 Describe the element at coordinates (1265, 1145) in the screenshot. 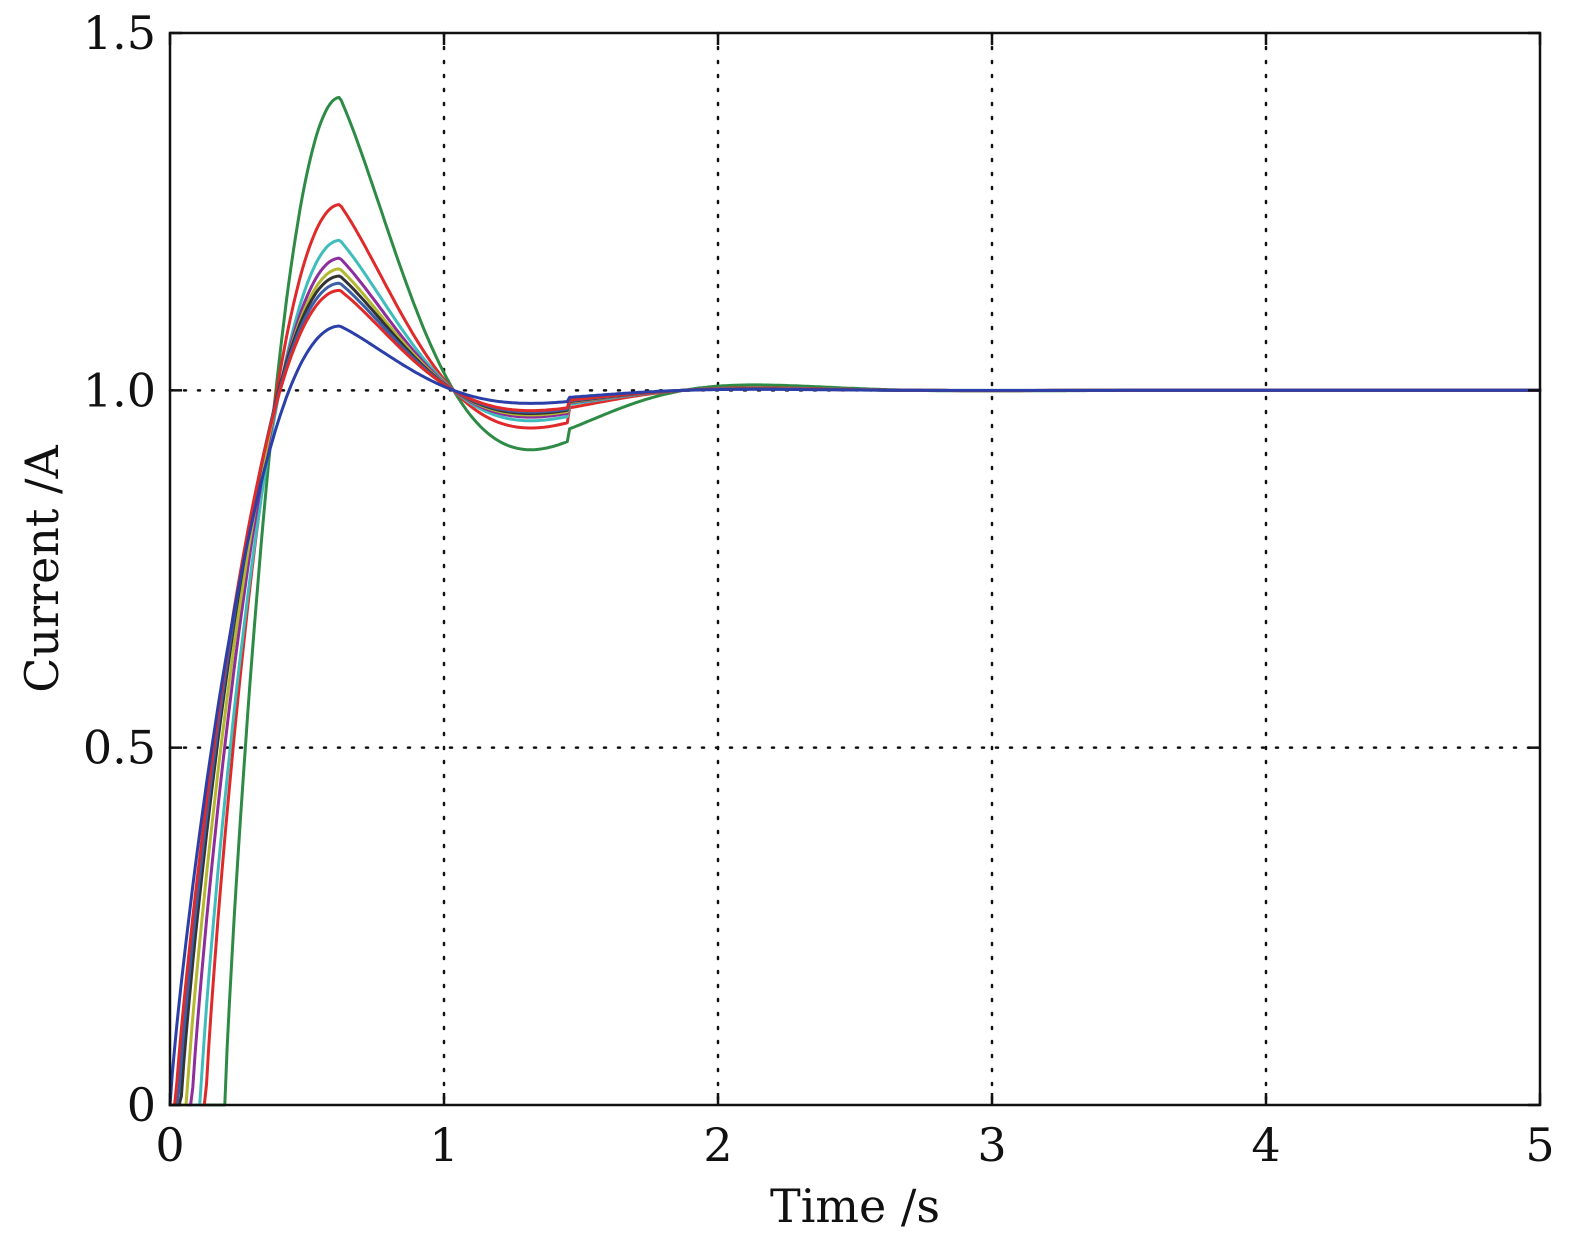

I see `x-tick-label: 4` at that location.